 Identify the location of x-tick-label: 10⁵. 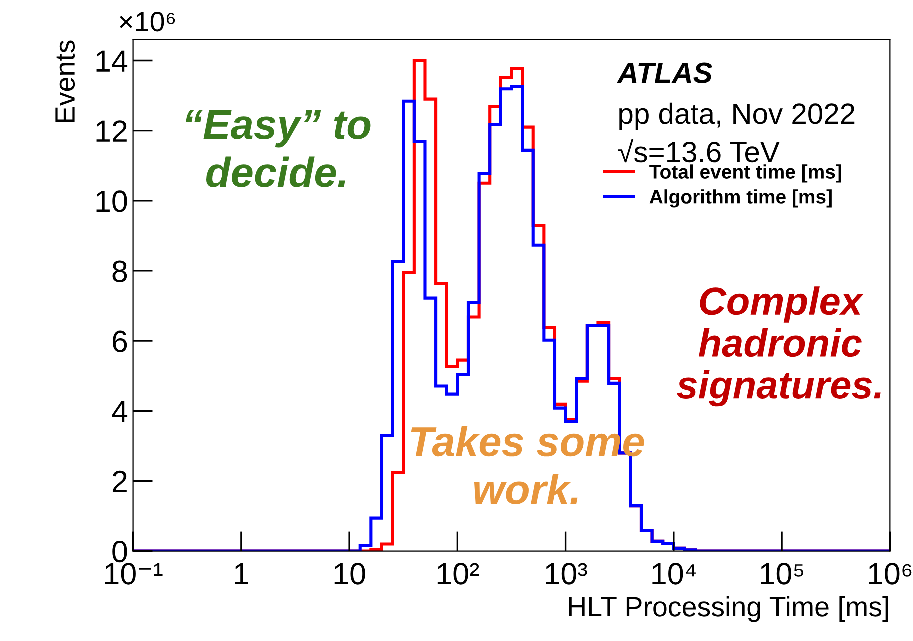
(782, 574).